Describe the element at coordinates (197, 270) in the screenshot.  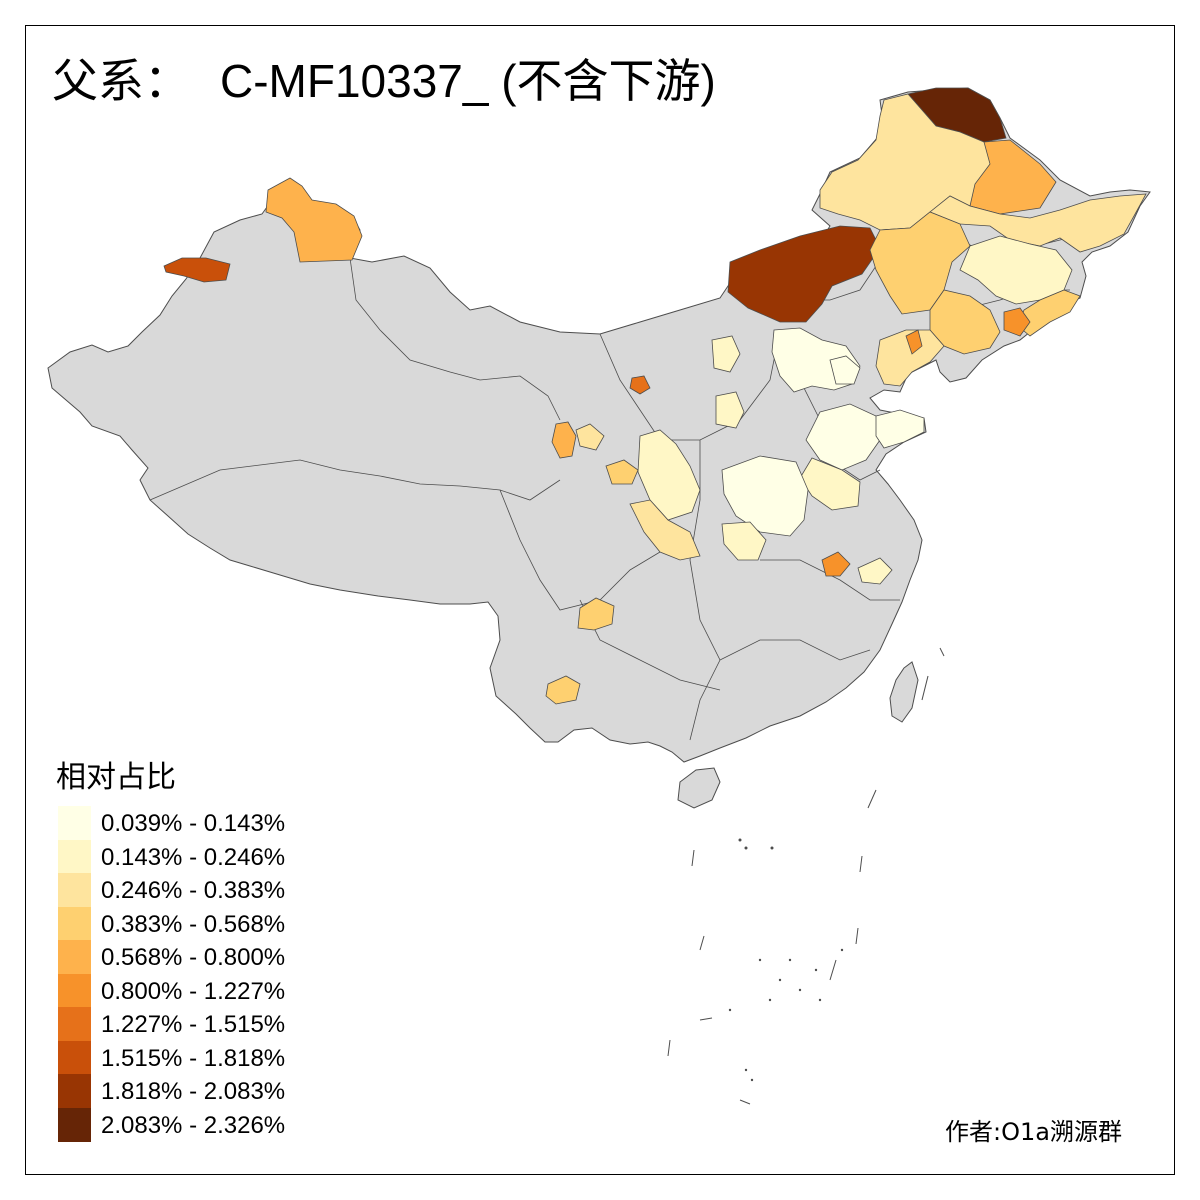
I see `region-xinjiang-tacheng` at that location.